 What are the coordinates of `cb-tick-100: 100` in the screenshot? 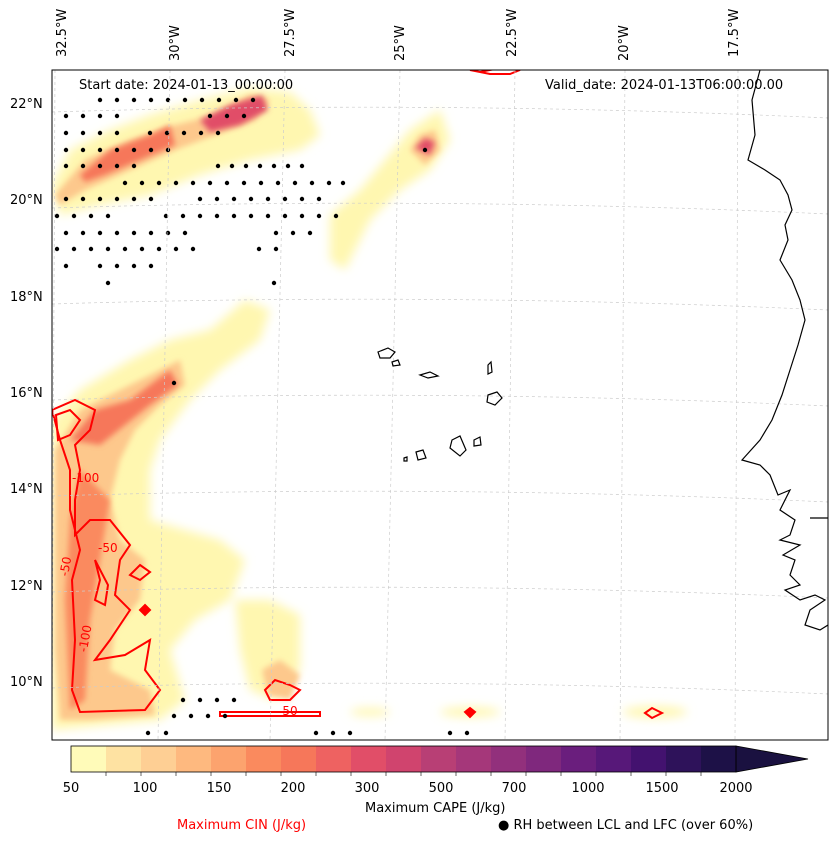 It's located at (145, 788).